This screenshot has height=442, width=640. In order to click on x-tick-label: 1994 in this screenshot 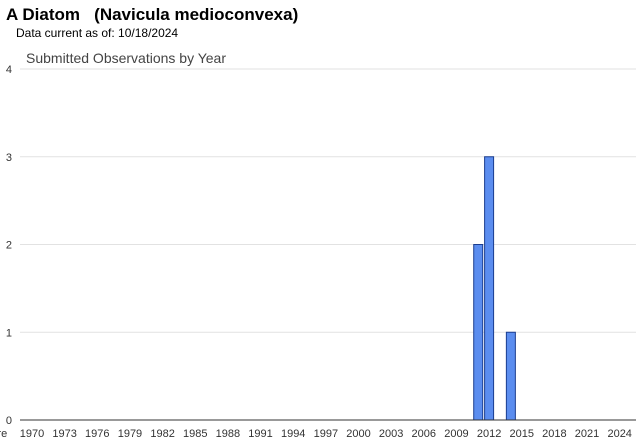, I will do `click(293, 434)`.